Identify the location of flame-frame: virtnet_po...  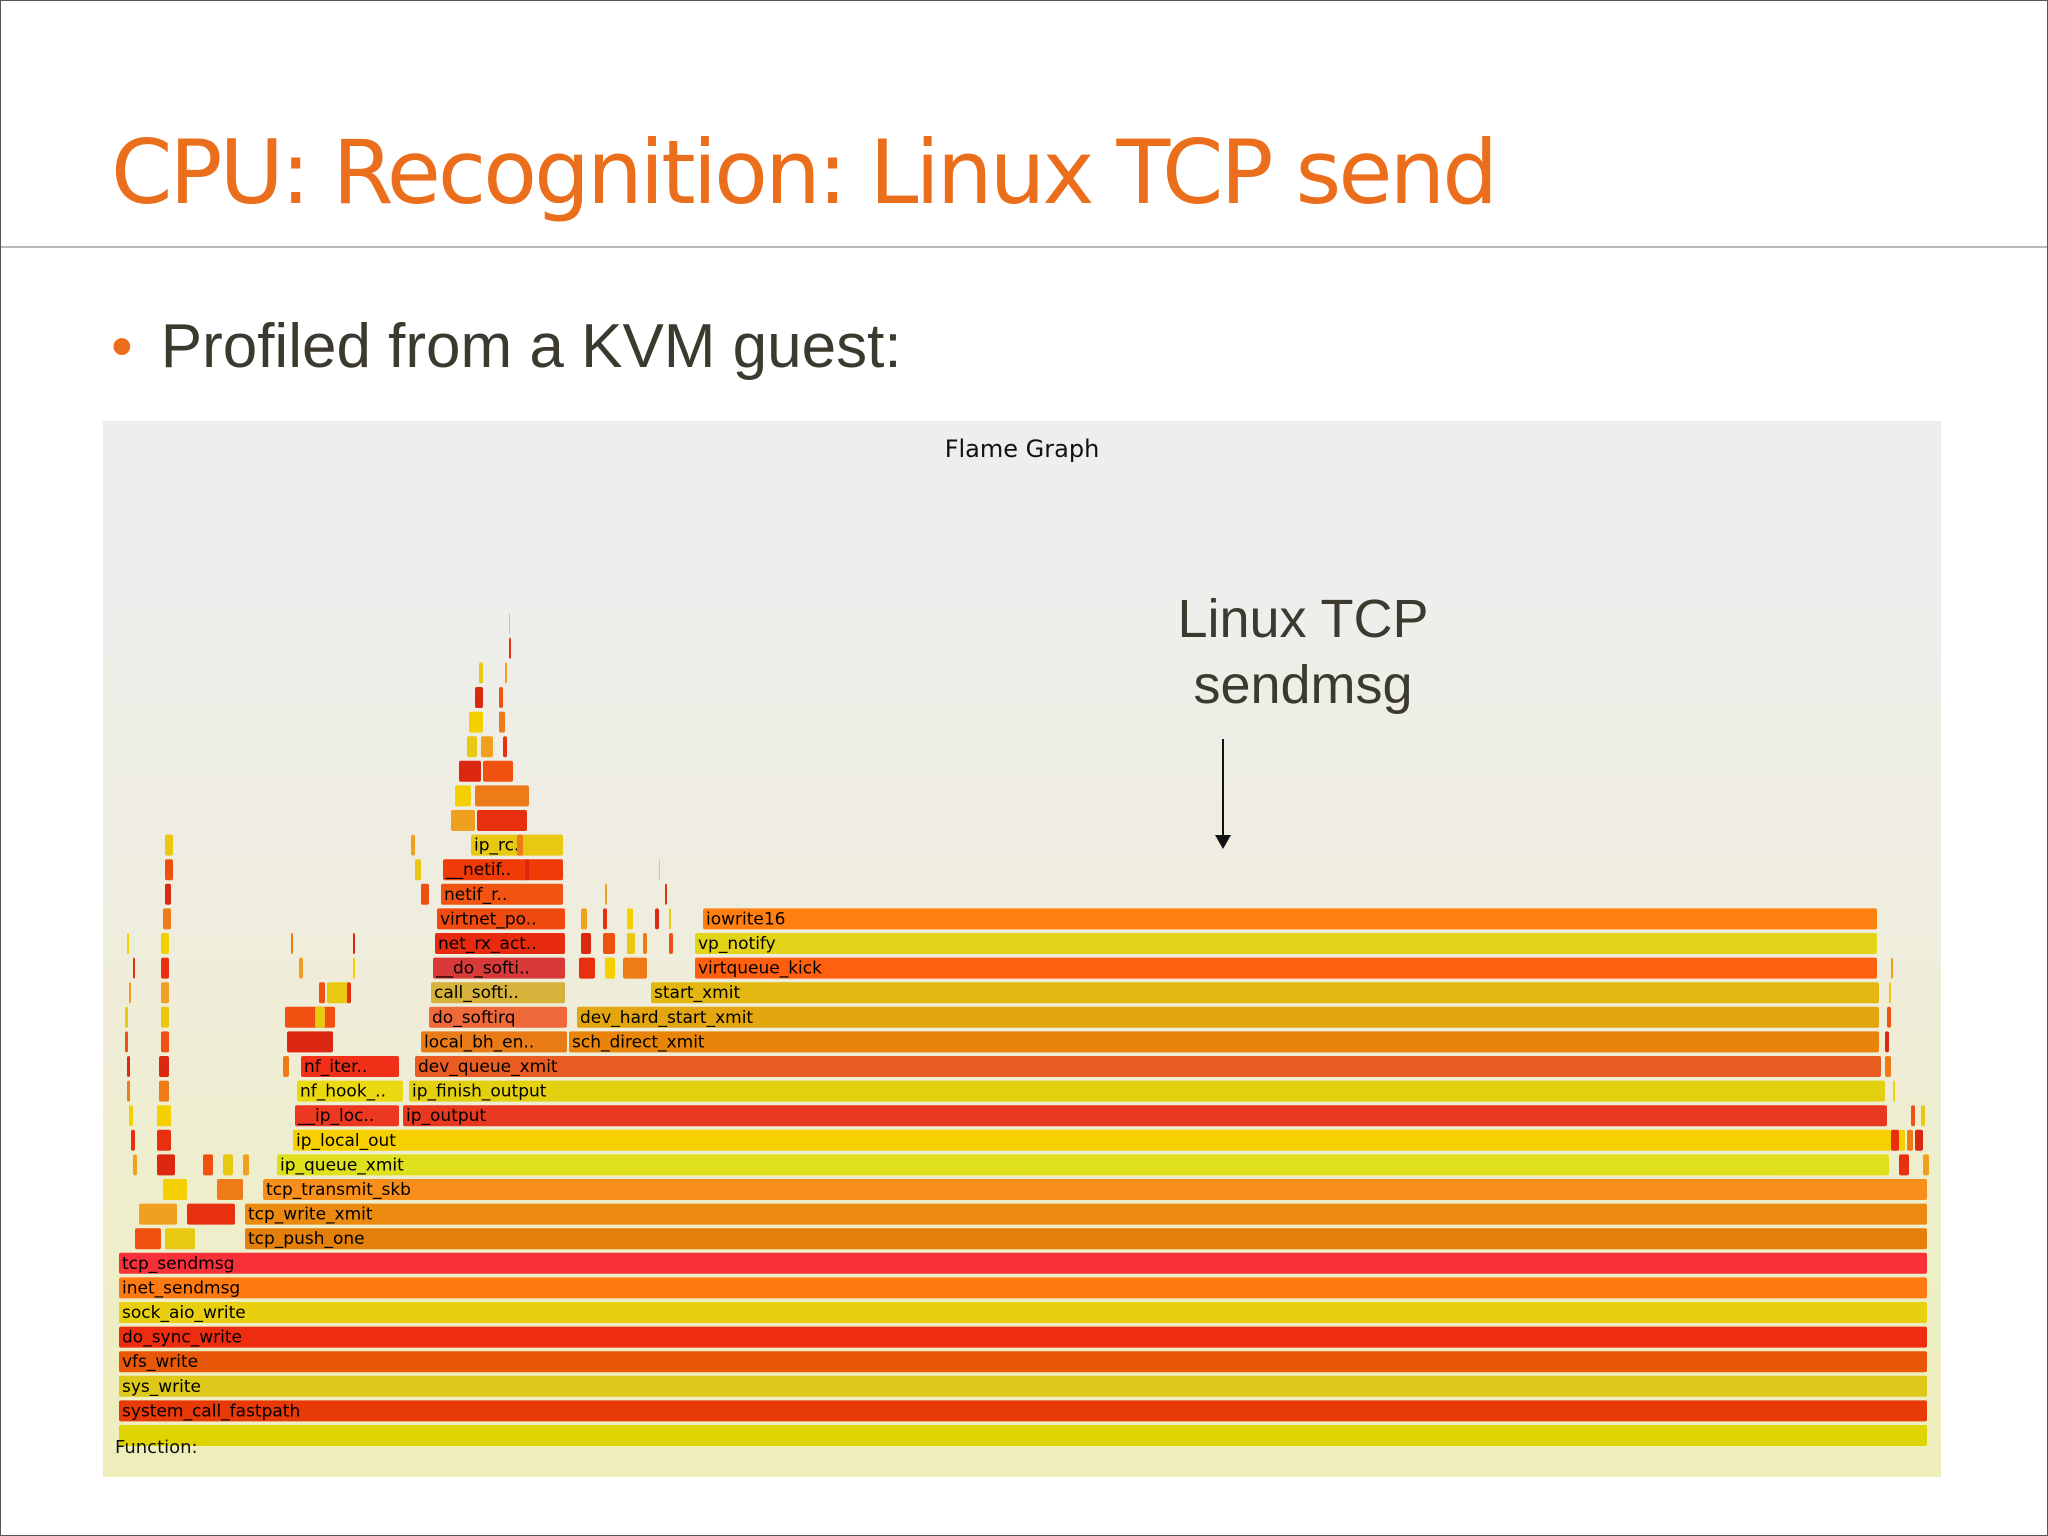
(501, 919).